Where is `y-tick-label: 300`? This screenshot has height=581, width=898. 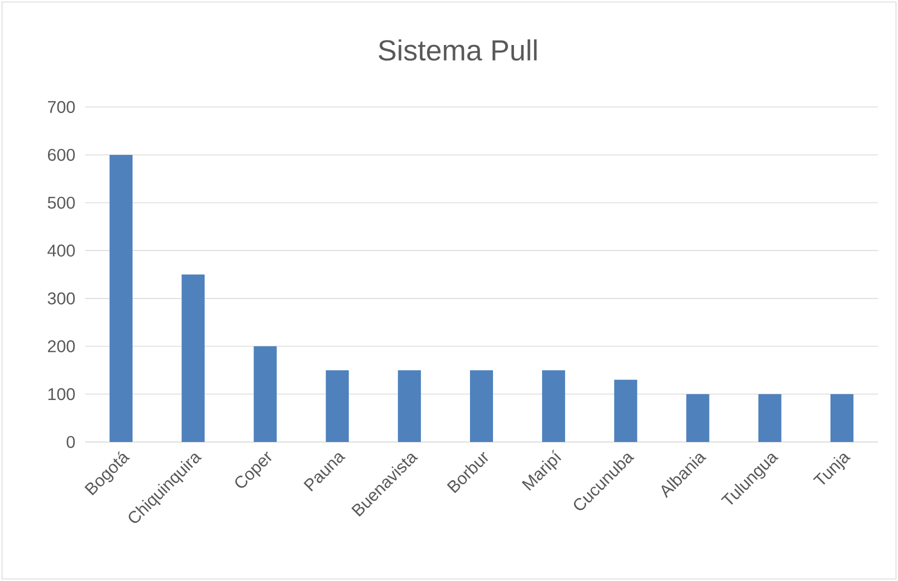
y-tick-label: 300 is located at coordinates (61, 298).